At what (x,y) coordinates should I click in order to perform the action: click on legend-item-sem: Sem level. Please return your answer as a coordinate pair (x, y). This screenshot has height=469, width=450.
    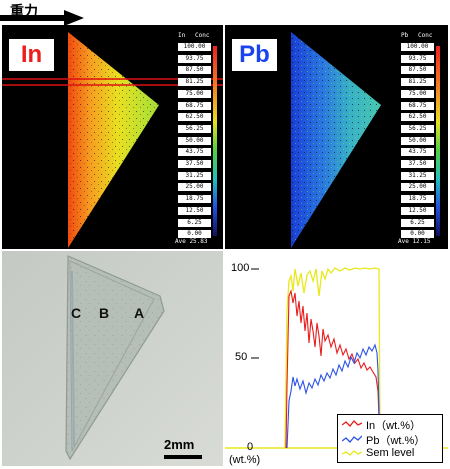
    Looking at the image, I should click on (392, 454).